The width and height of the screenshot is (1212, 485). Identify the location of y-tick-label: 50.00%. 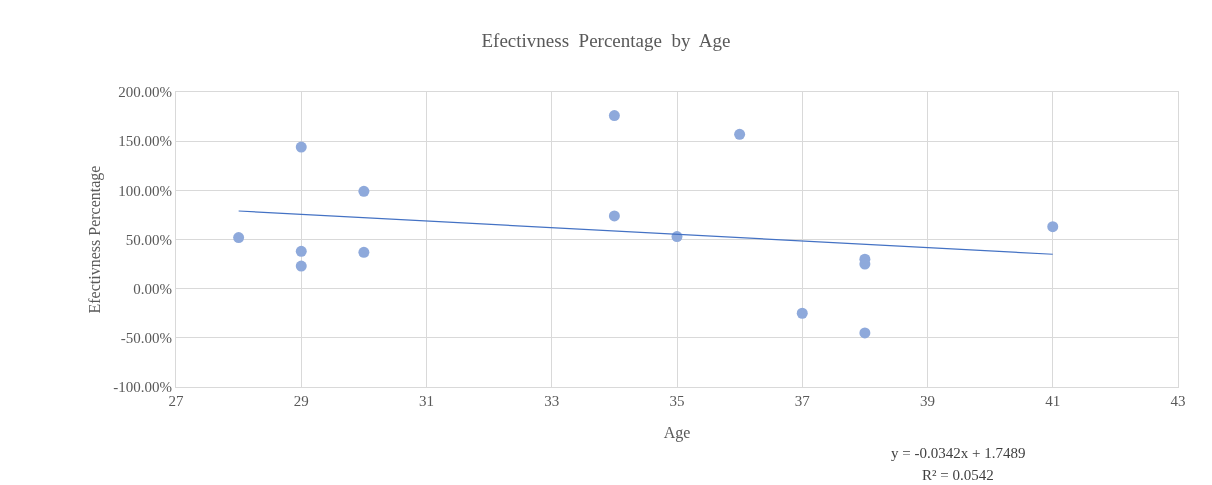
(148, 239).